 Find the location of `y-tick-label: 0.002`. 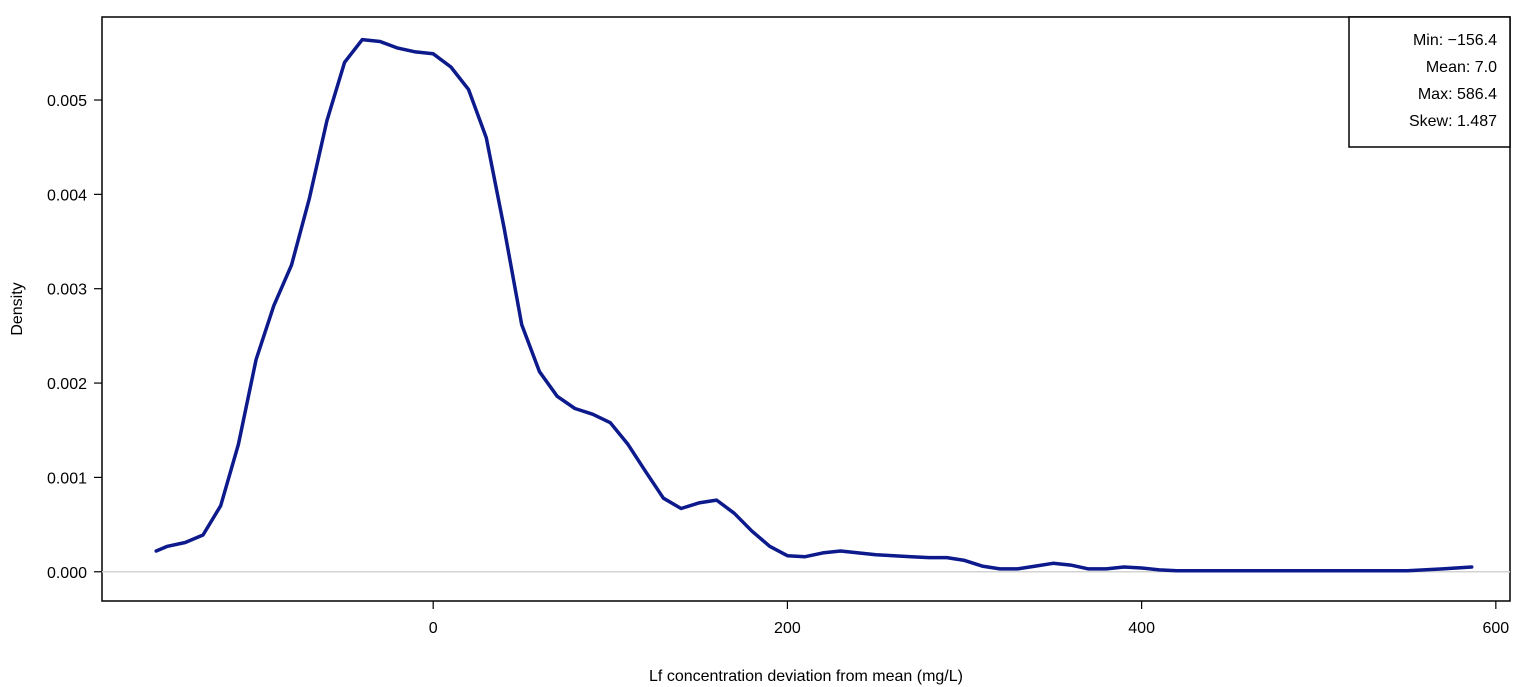

y-tick-label: 0.002 is located at coordinates (67, 384).